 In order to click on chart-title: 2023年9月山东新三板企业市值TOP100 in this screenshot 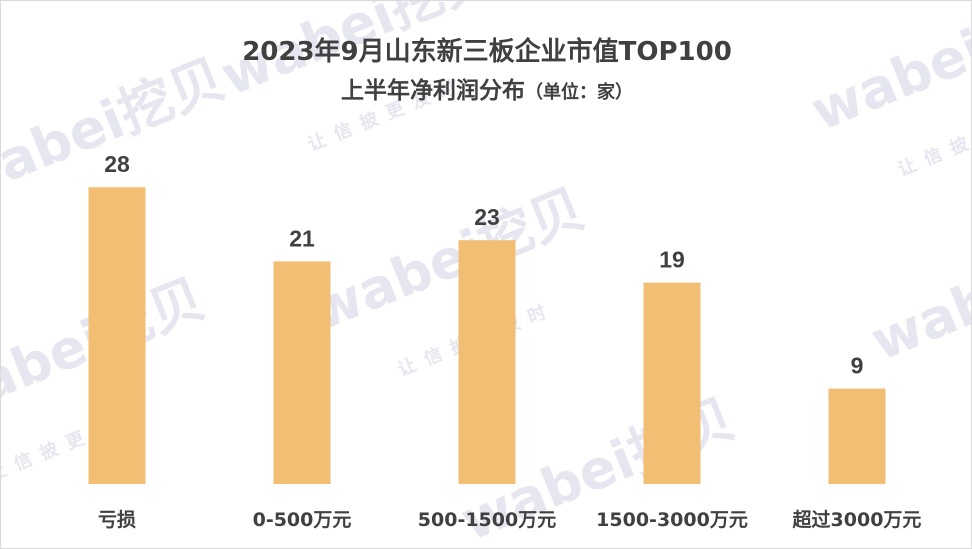, I will do `click(487, 52)`.